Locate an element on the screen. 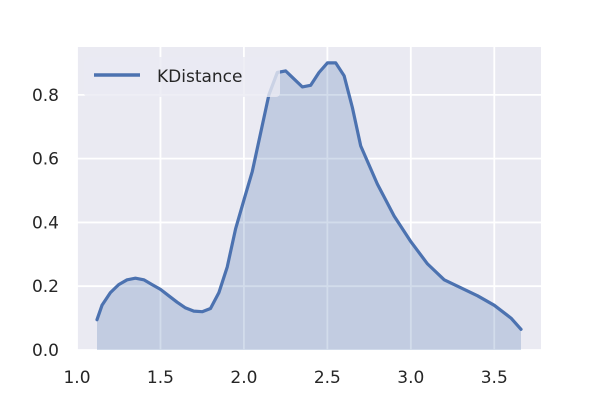 The height and width of the screenshot is (400, 600). x-tick-label: 2.5 is located at coordinates (327, 378).